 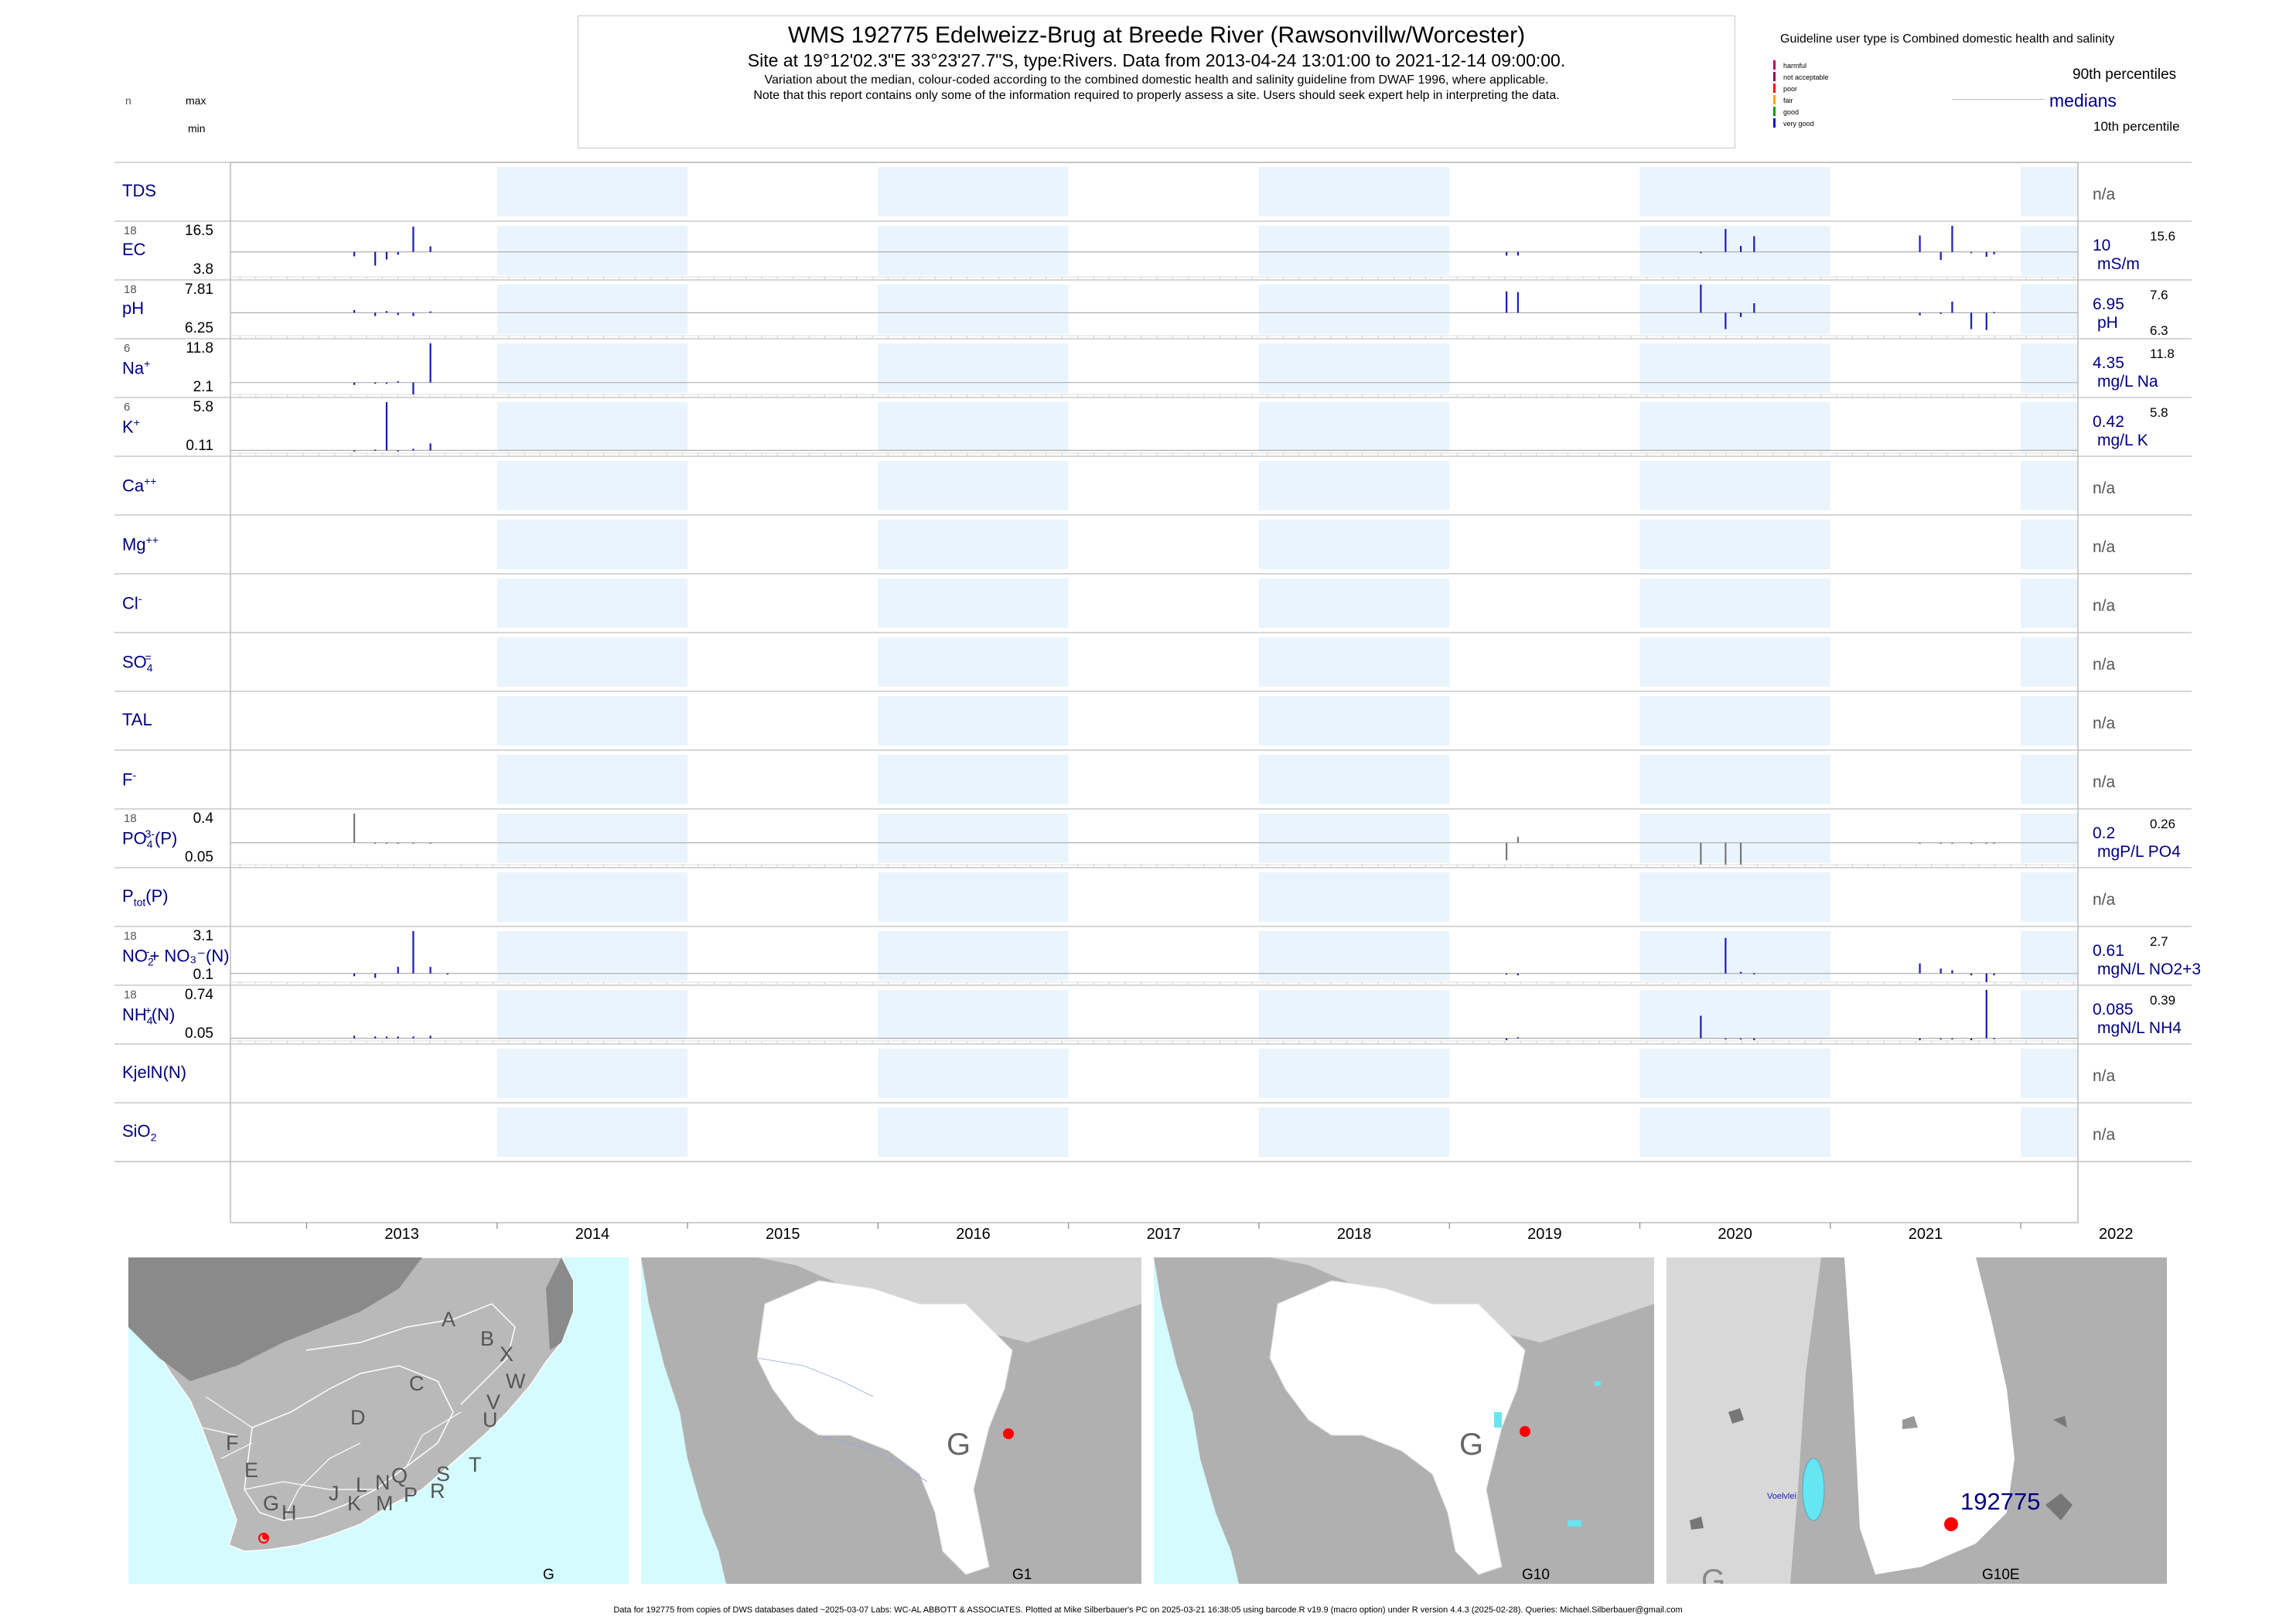 What do you see at coordinates (516, 1381) in the screenshot?
I see `catchment-letter: W` at bounding box center [516, 1381].